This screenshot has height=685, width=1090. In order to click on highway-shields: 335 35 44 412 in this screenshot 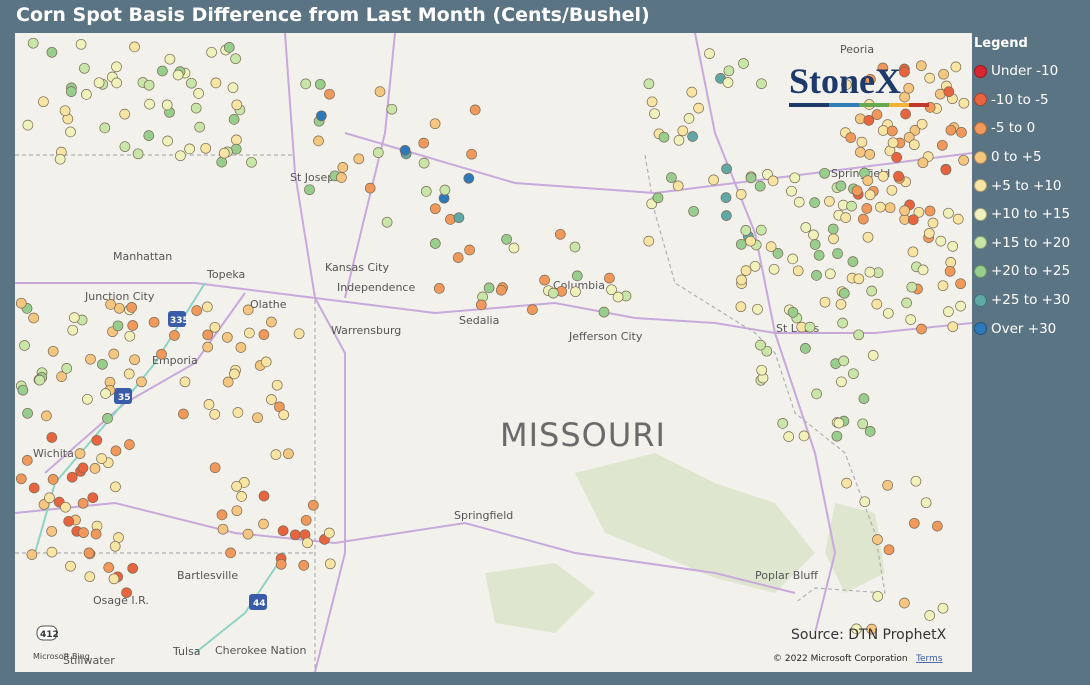, I will do `click(151, 476)`.